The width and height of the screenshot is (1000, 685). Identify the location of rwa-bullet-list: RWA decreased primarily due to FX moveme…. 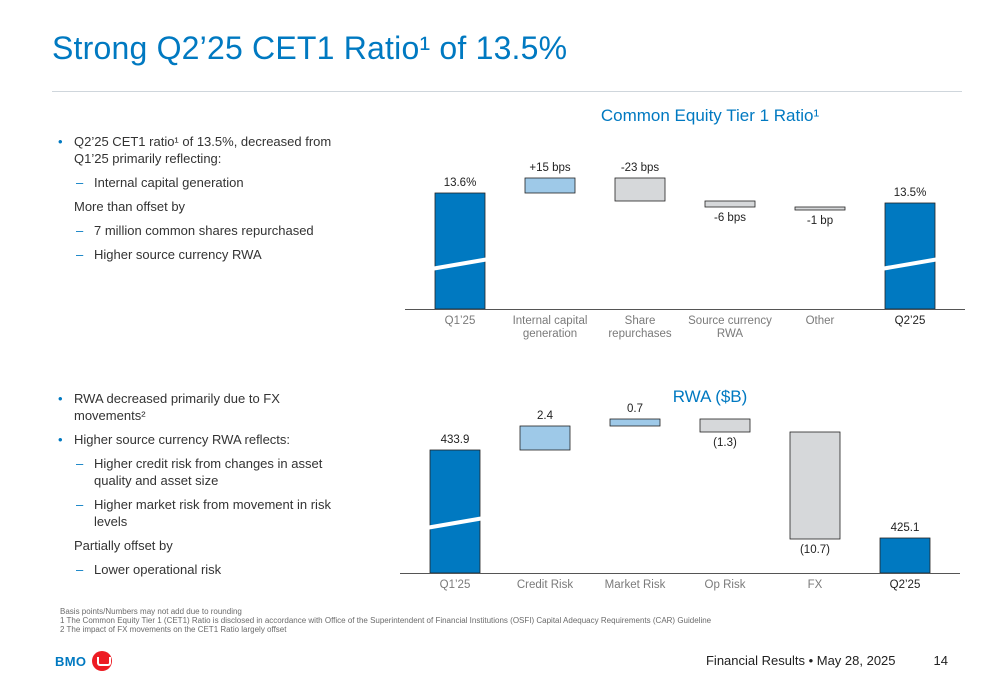
(205, 487).